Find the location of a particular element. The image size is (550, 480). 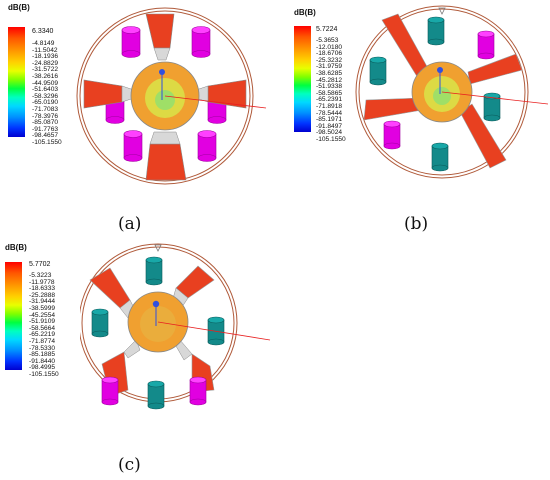

legend-tick: -38.2616 is located at coordinates (45, 76).